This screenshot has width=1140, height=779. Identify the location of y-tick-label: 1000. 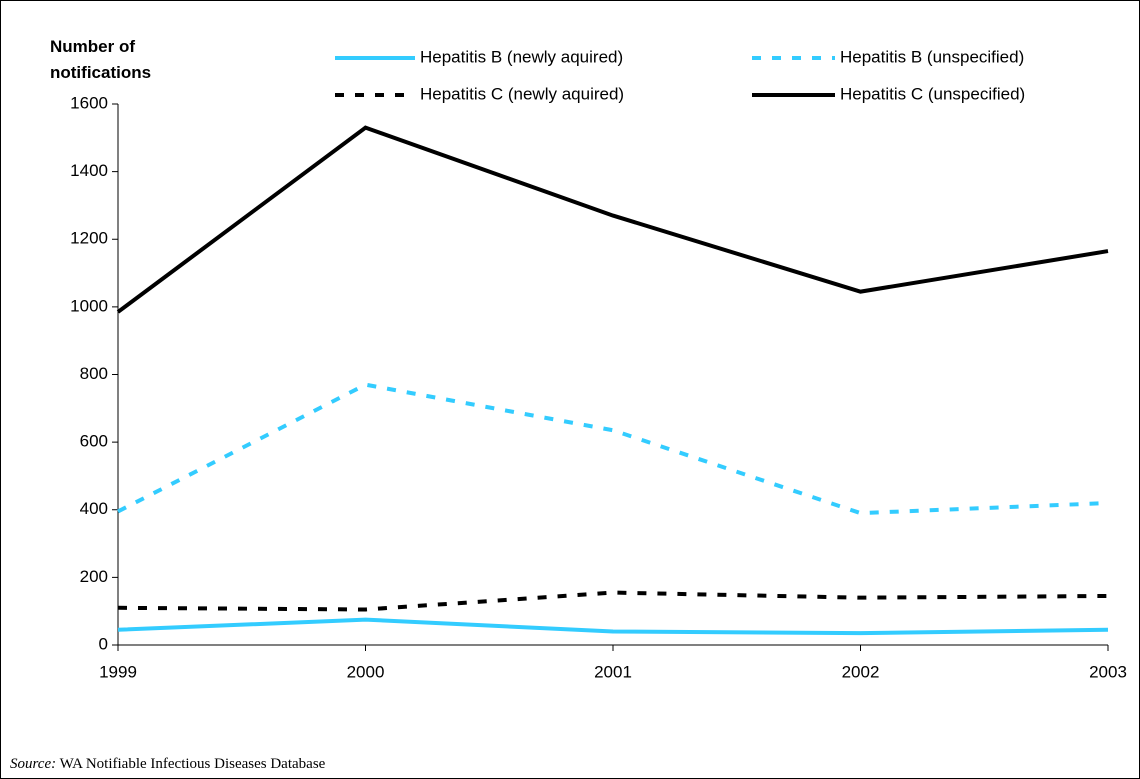
(89, 305).